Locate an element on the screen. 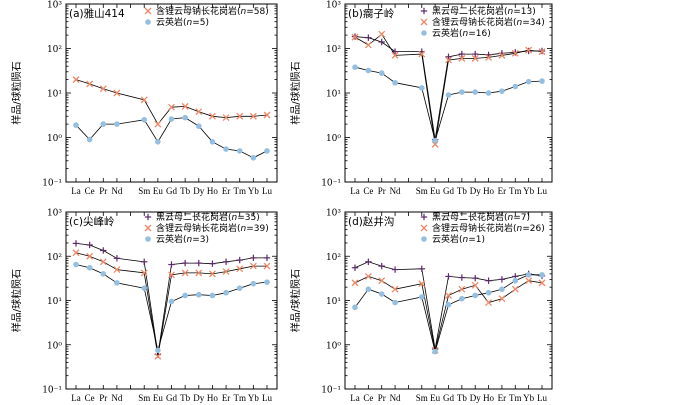 Image resolution: width=700 pixels, height=405 pixels. panel-title: (b)瘸子岭 is located at coordinates (371, 13).